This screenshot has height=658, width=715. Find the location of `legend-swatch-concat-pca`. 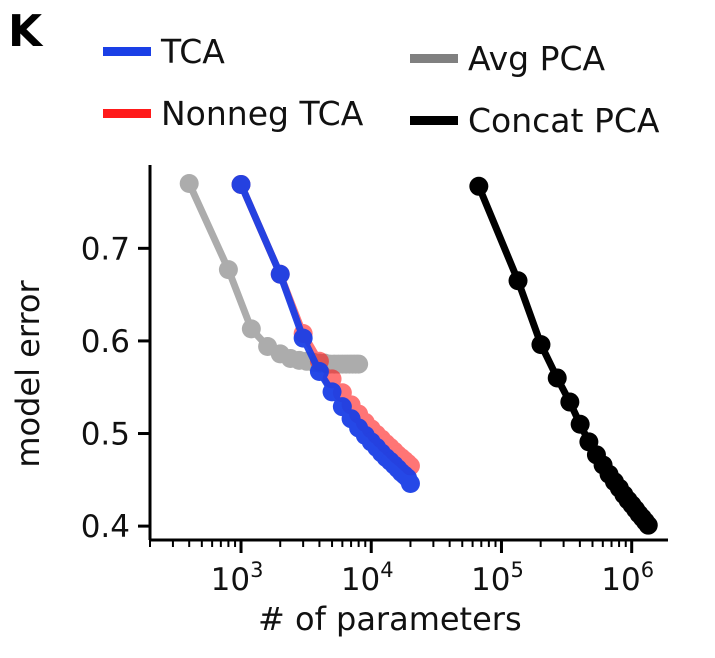

legend-swatch-concat-pca is located at coordinates (434, 120).